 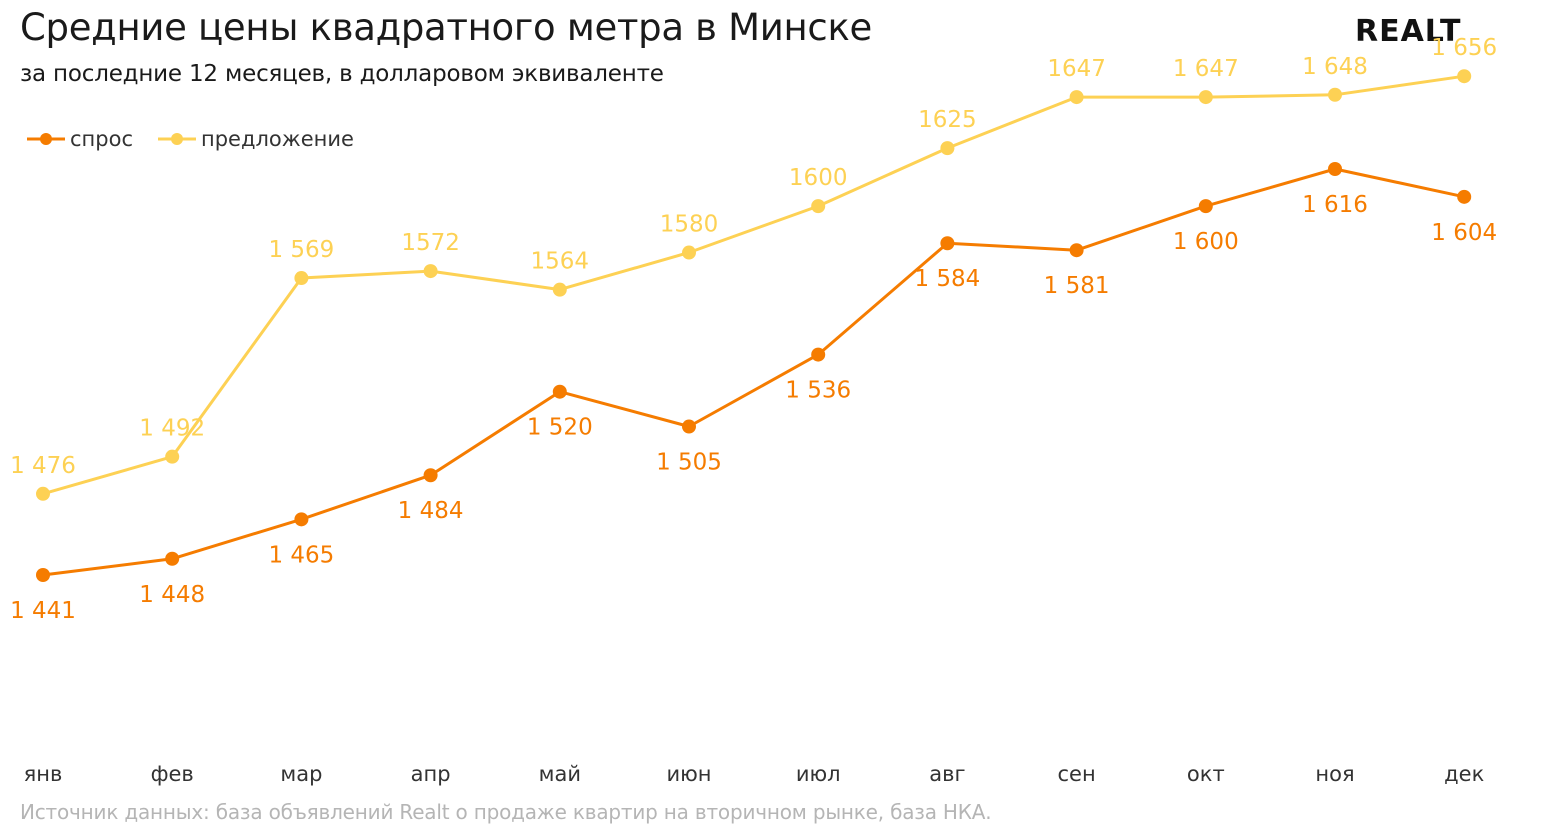 I want to click on data-label-supply: 1625, so click(x=947, y=120).